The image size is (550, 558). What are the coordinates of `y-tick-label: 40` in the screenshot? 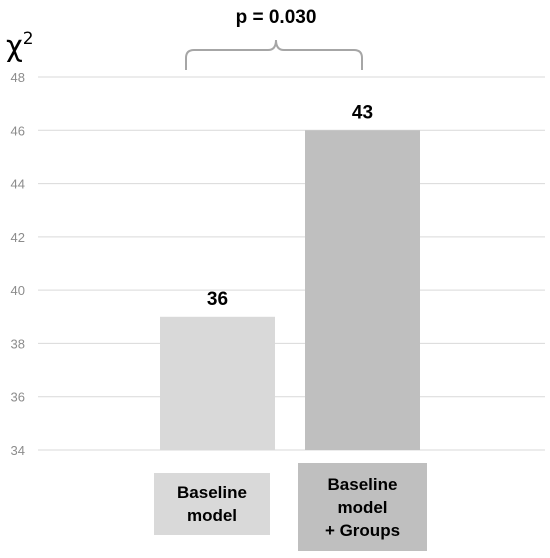 It's located at (18, 290).